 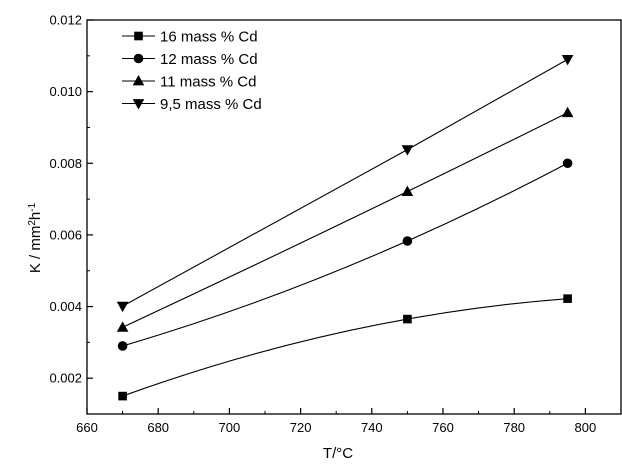 I want to click on y-axis-title-sup2: -1, so click(x=32, y=206).